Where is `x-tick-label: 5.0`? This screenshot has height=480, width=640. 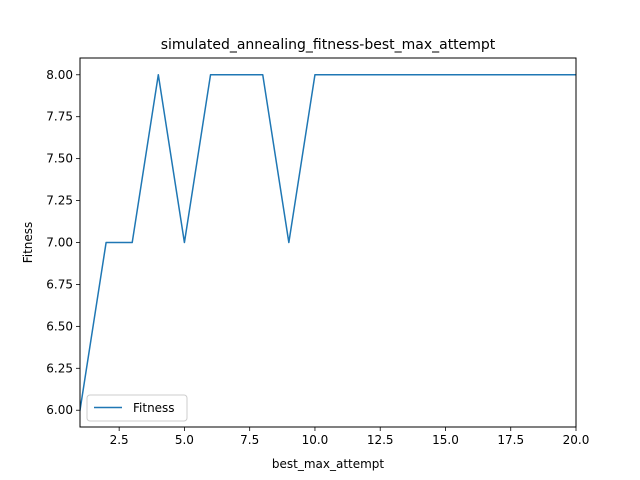
x-tick-label: 5.0 is located at coordinates (184, 440).